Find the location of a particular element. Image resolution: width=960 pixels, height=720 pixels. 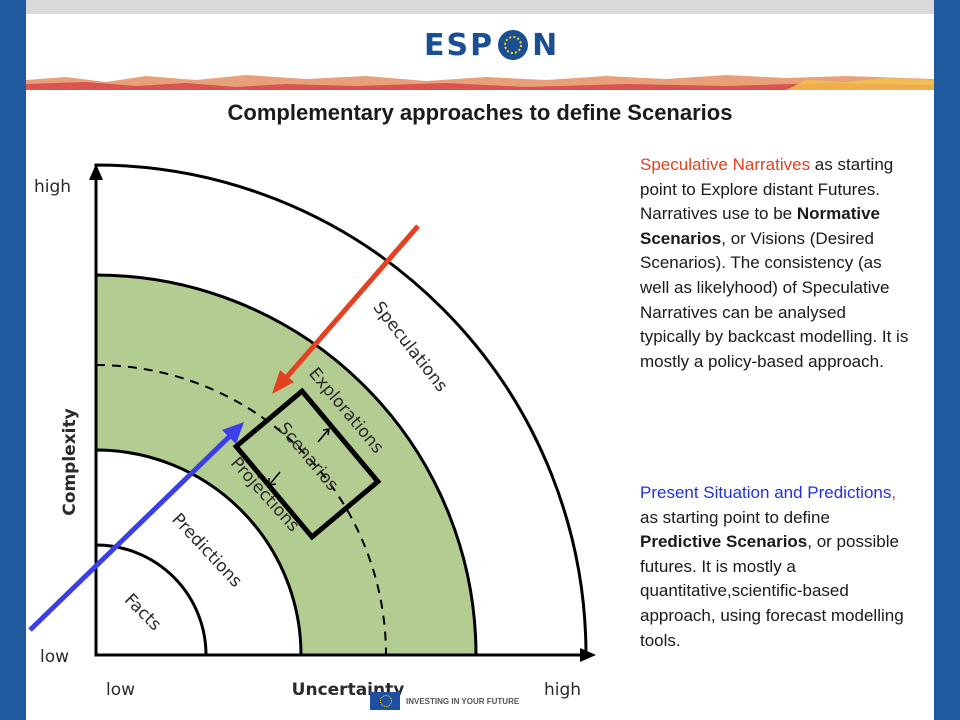

scenarios-box is located at coordinates (307, 464).